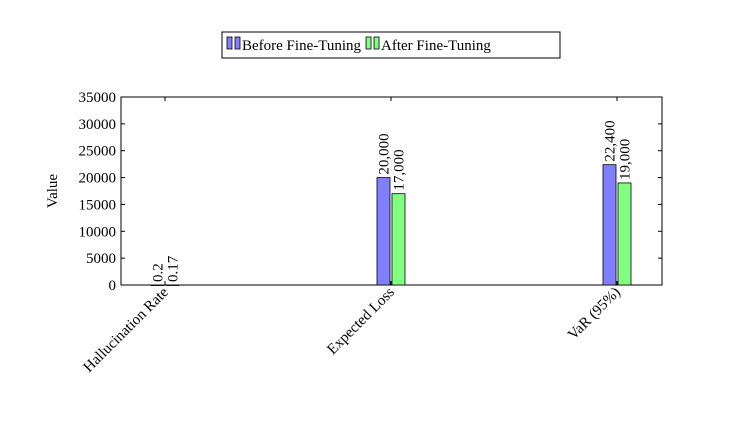 This screenshot has width=747, height=426. Describe the element at coordinates (126, 329) in the screenshot. I see `x-tick-label: Hallucination Rate` at that location.